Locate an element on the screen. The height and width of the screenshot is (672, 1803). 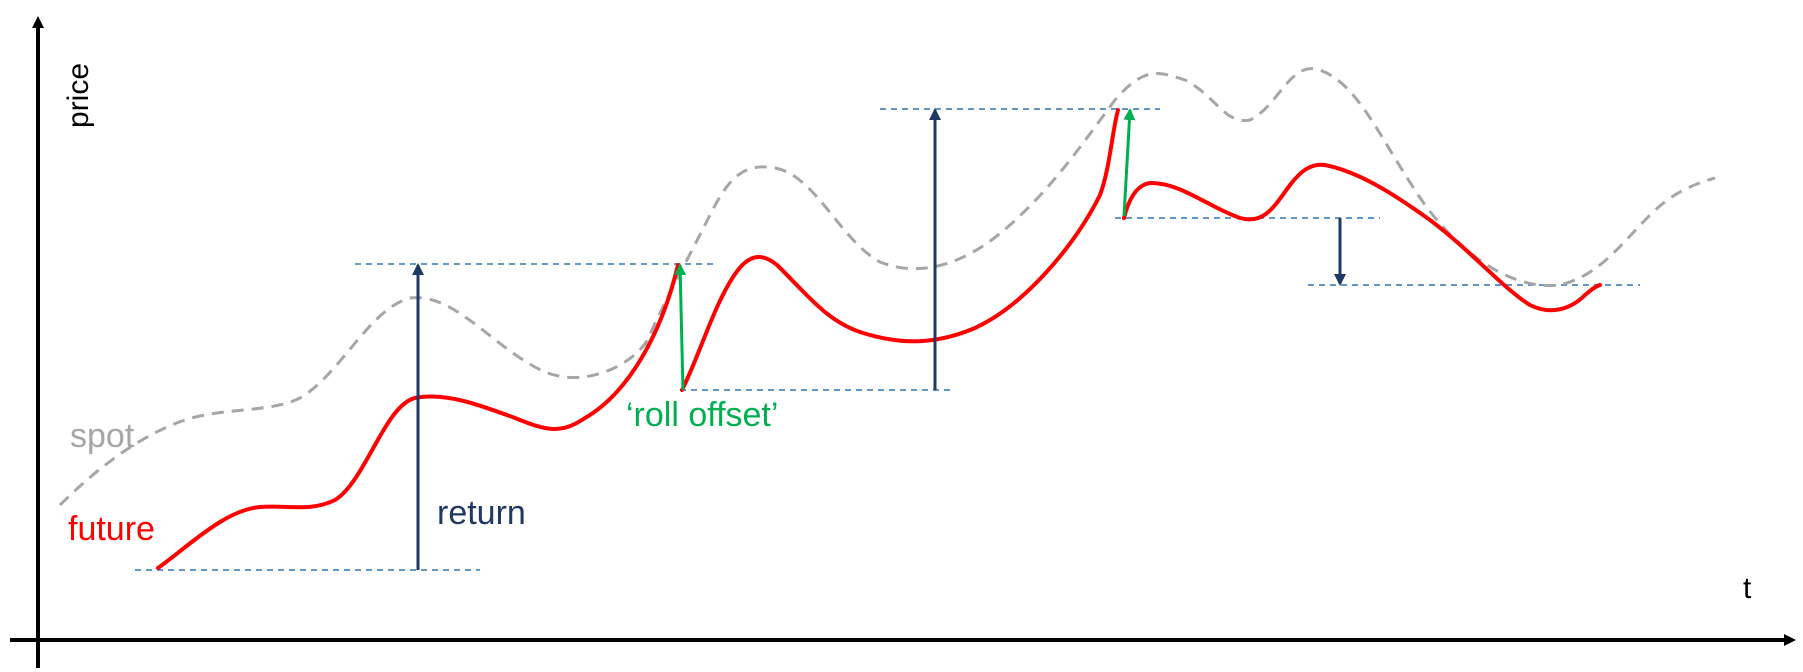
y-axis-label: price is located at coordinates (78, 95).